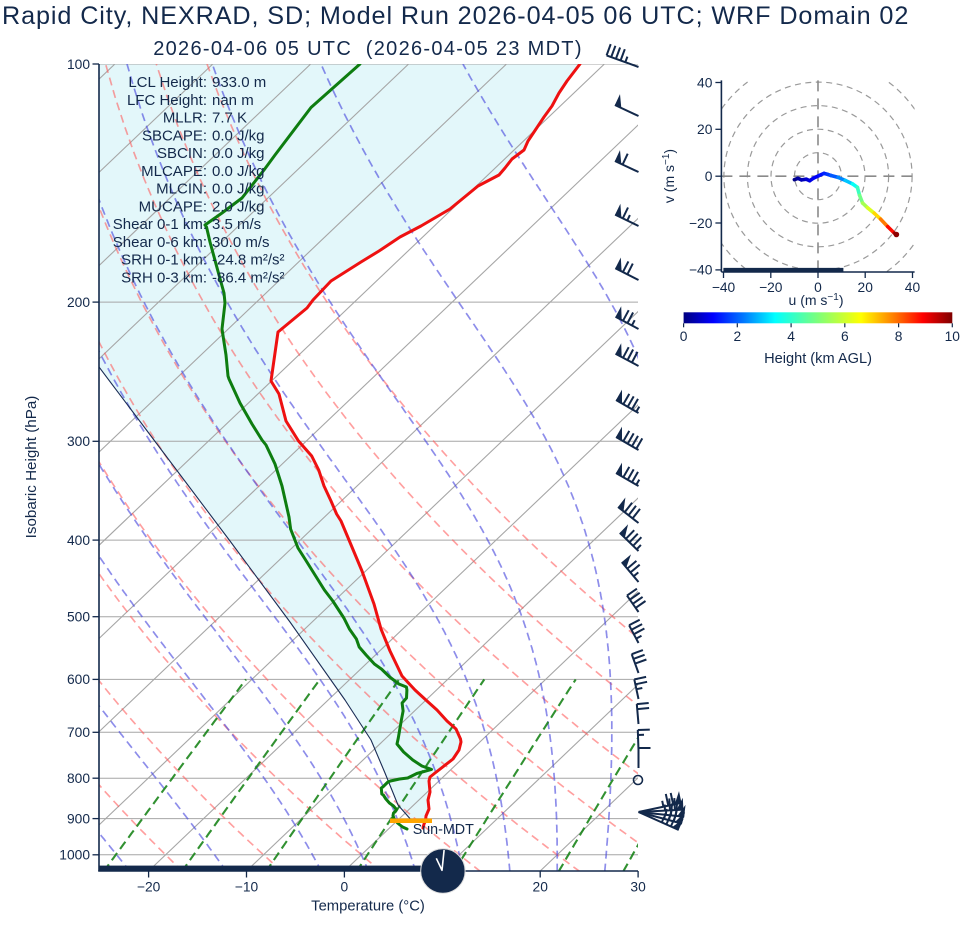 The height and width of the screenshot is (941, 961). Describe the element at coordinates (899, 336) in the screenshot. I see `svg-text: 8` at that location.